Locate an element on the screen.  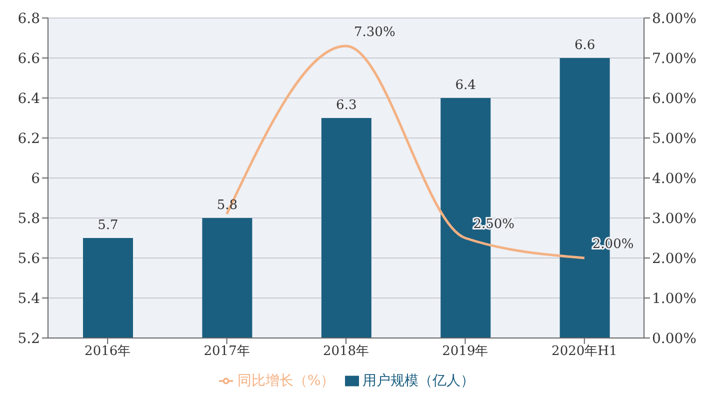
data-label: 6.3 is located at coordinates (346, 105).